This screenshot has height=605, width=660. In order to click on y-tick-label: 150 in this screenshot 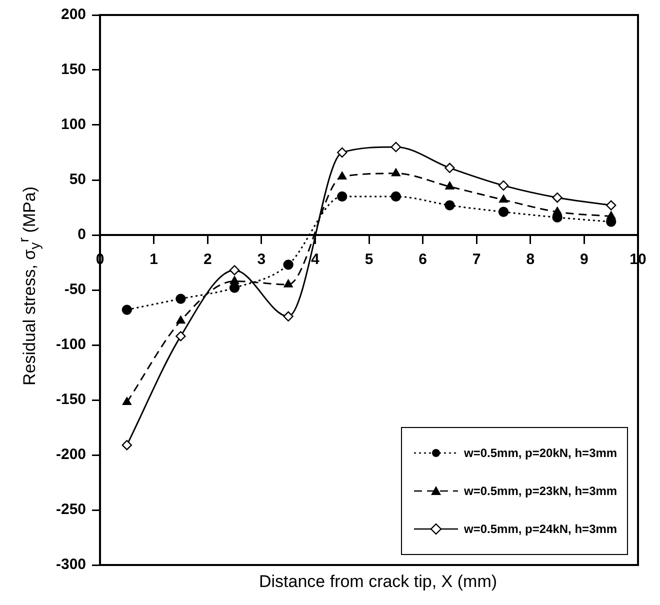, I will do `click(73, 69)`.